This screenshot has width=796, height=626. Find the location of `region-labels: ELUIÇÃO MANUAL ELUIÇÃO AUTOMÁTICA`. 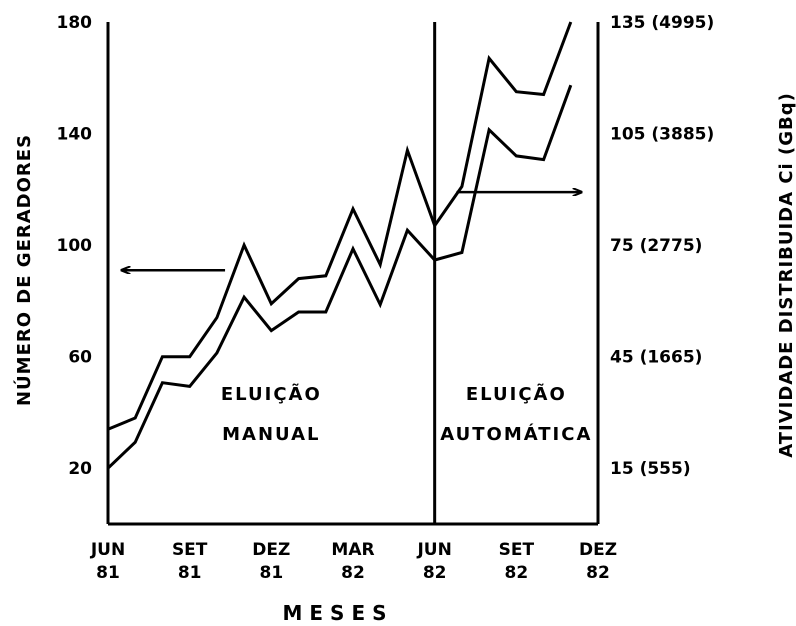

region-labels: ELUIÇÃO MANUAL ELUIÇÃO AUTOMÁTICA is located at coordinates (406, 413).